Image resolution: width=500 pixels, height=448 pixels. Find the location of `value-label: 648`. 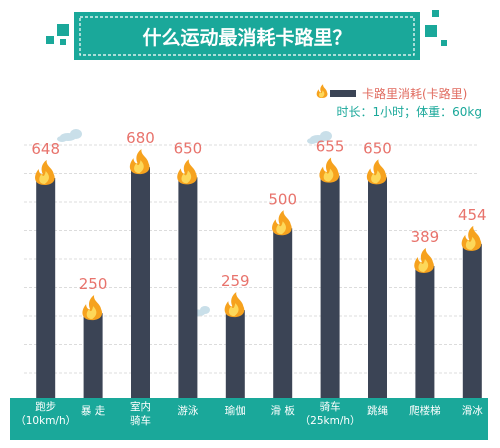

value-label: 648 is located at coordinates (45, 149).